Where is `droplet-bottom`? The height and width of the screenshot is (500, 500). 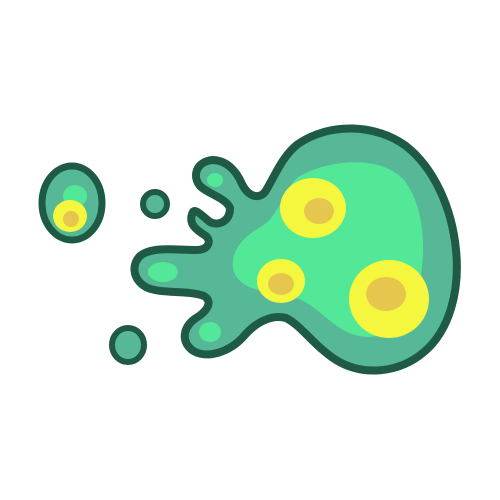
droplet-bottom is located at coordinates (128, 345).